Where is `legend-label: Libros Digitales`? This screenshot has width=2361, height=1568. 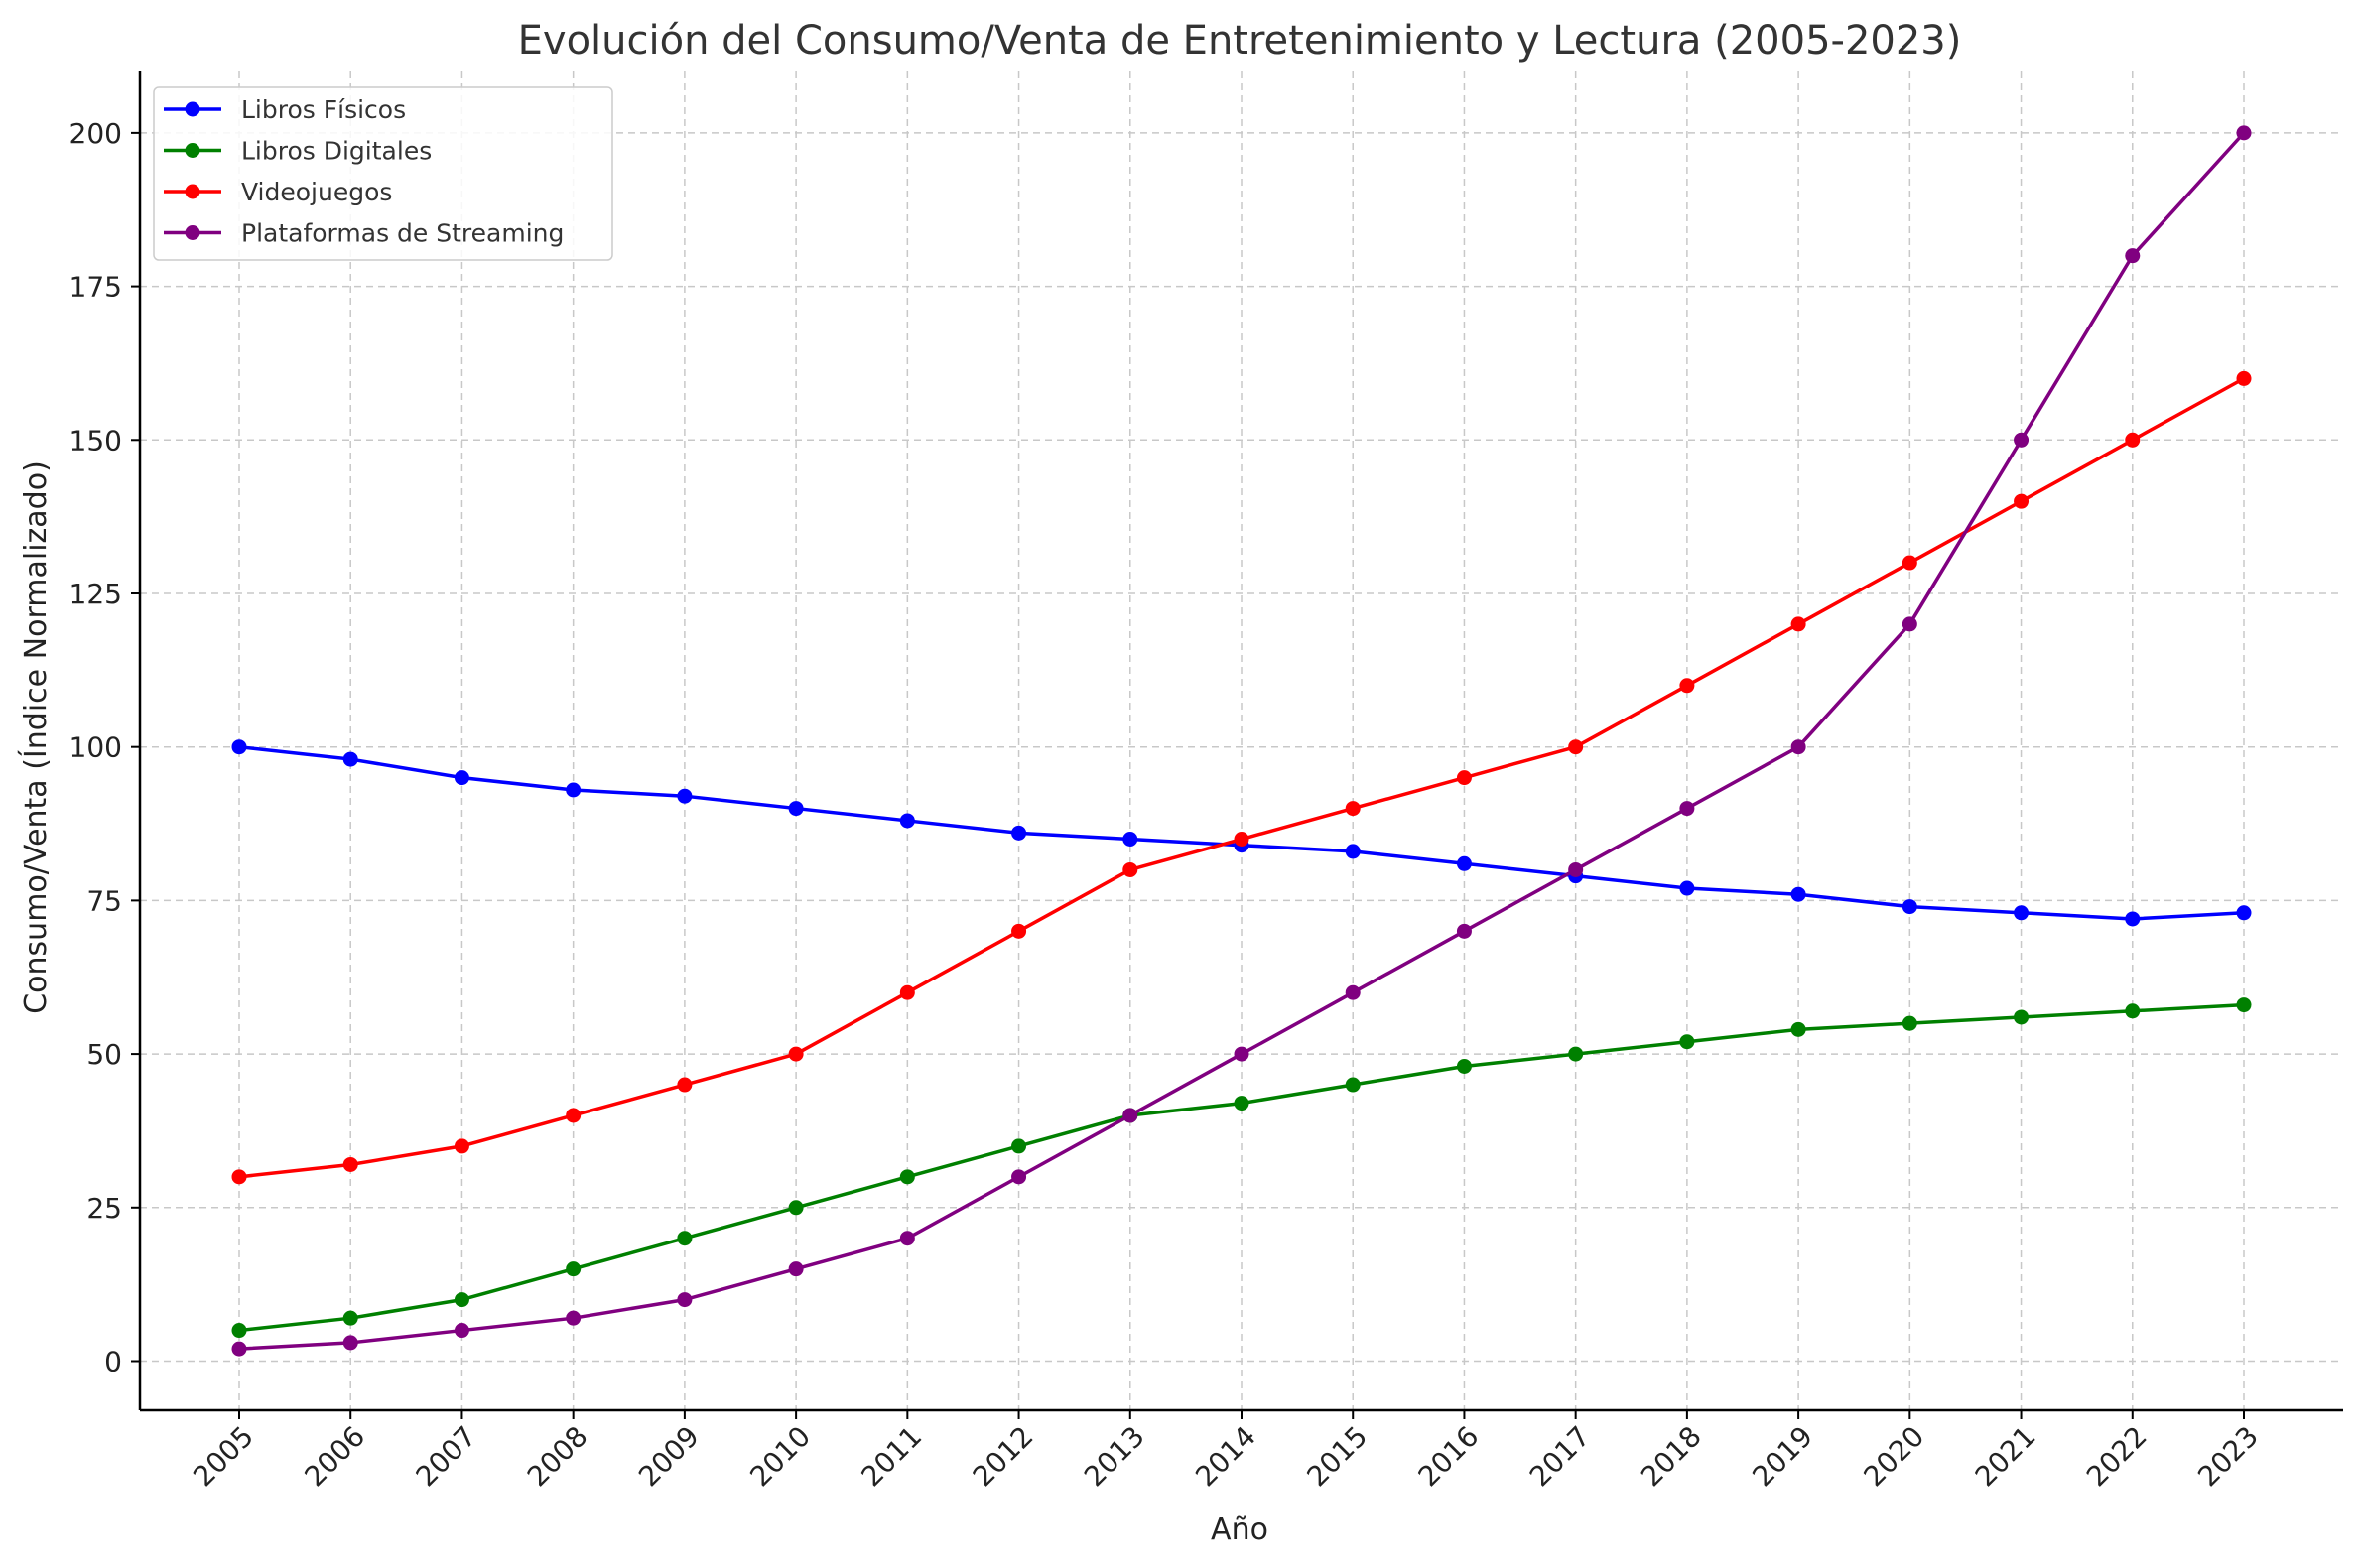
legend-label: Libros Digitales is located at coordinates (336, 151).